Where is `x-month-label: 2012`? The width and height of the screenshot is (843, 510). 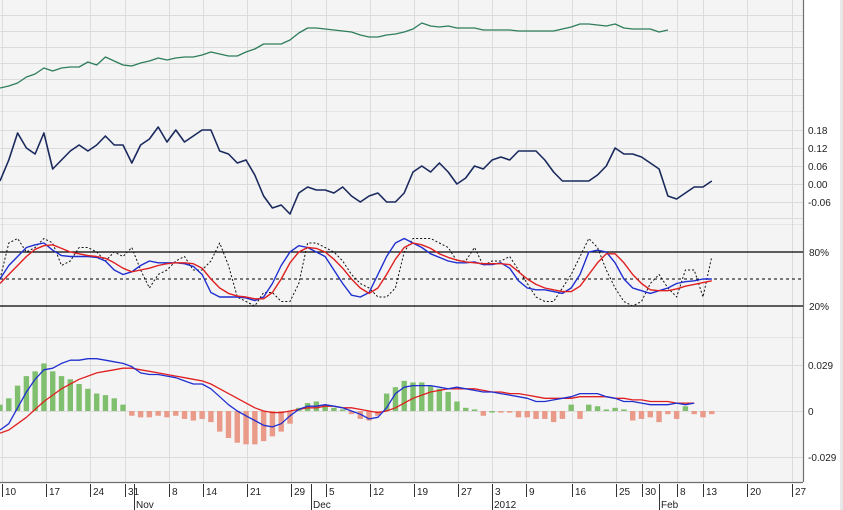 x-month-label: 2012 is located at coordinates (505, 505).